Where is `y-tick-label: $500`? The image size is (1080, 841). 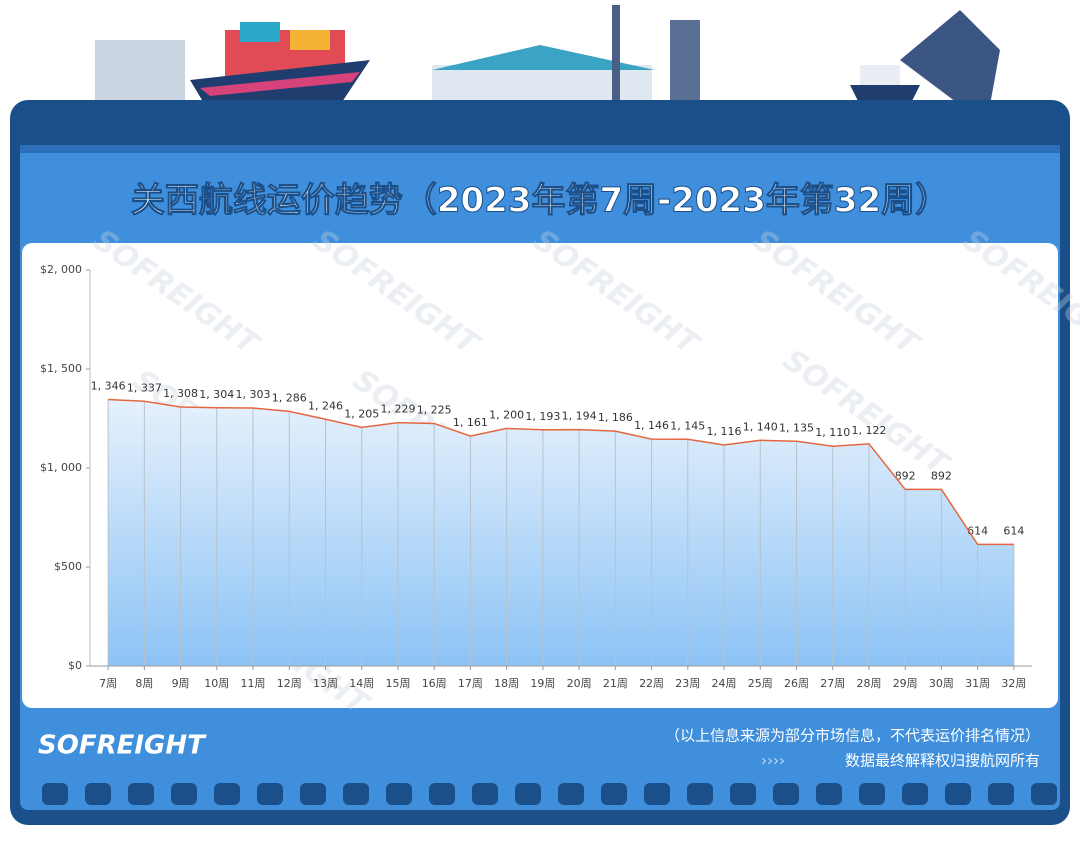
y-tick-label: $500 is located at coordinates (68, 566).